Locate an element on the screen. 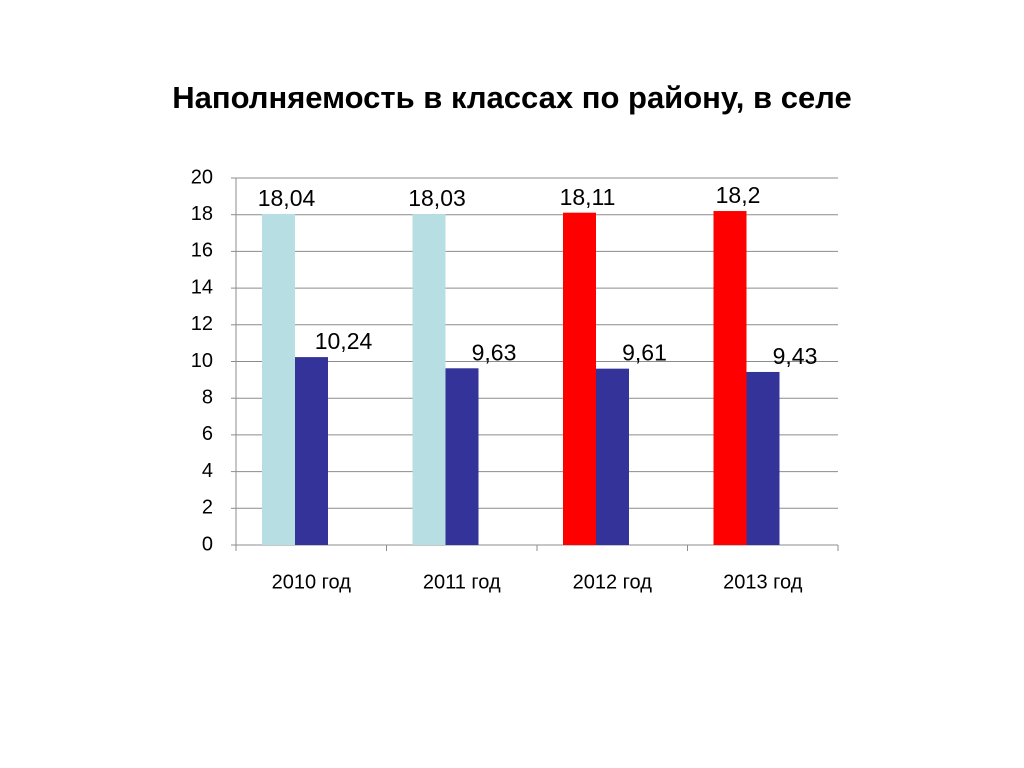  value-label: 18,2 is located at coordinates (738, 195).